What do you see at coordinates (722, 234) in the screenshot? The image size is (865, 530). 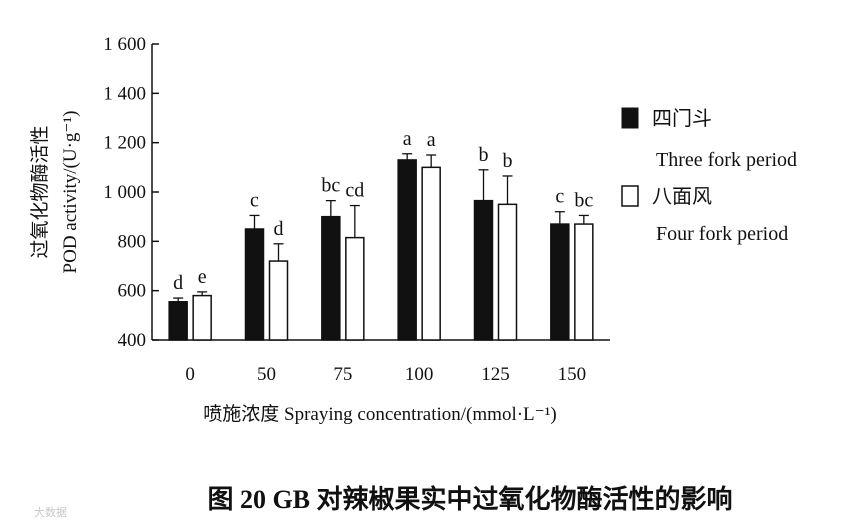 I see `legend-label-series-2-en: Four fork period` at bounding box center [722, 234].